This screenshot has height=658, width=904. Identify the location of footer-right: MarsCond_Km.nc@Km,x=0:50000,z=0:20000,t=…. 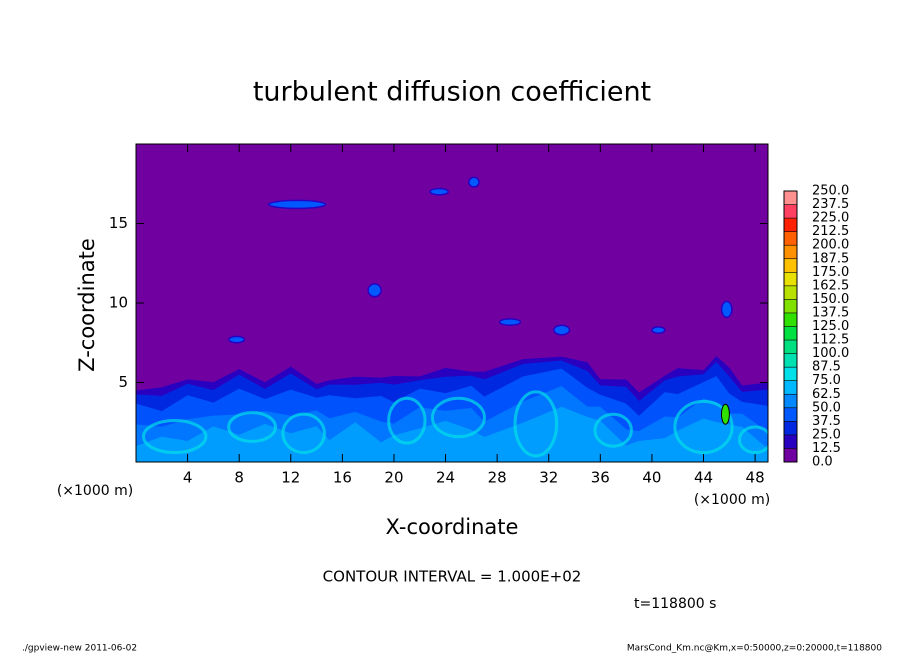
(754, 649).